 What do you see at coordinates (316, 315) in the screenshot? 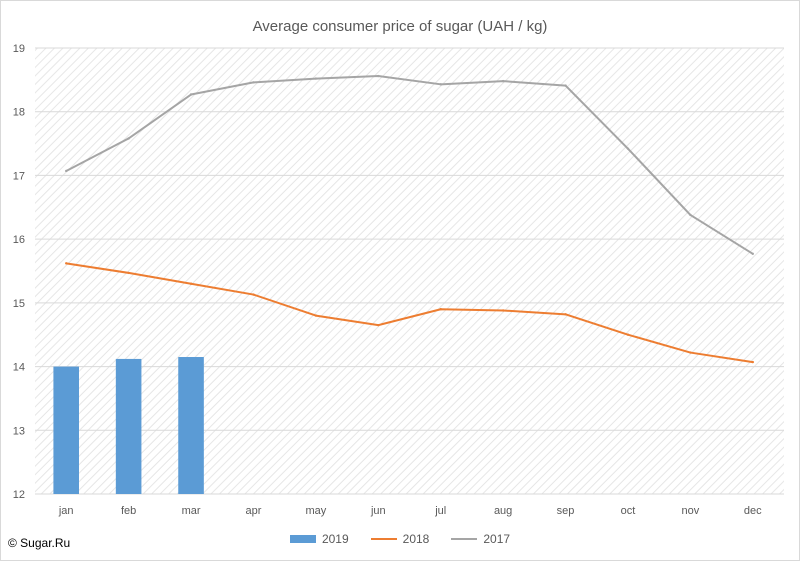
I see `point-2018-may` at bounding box center [316, 315].